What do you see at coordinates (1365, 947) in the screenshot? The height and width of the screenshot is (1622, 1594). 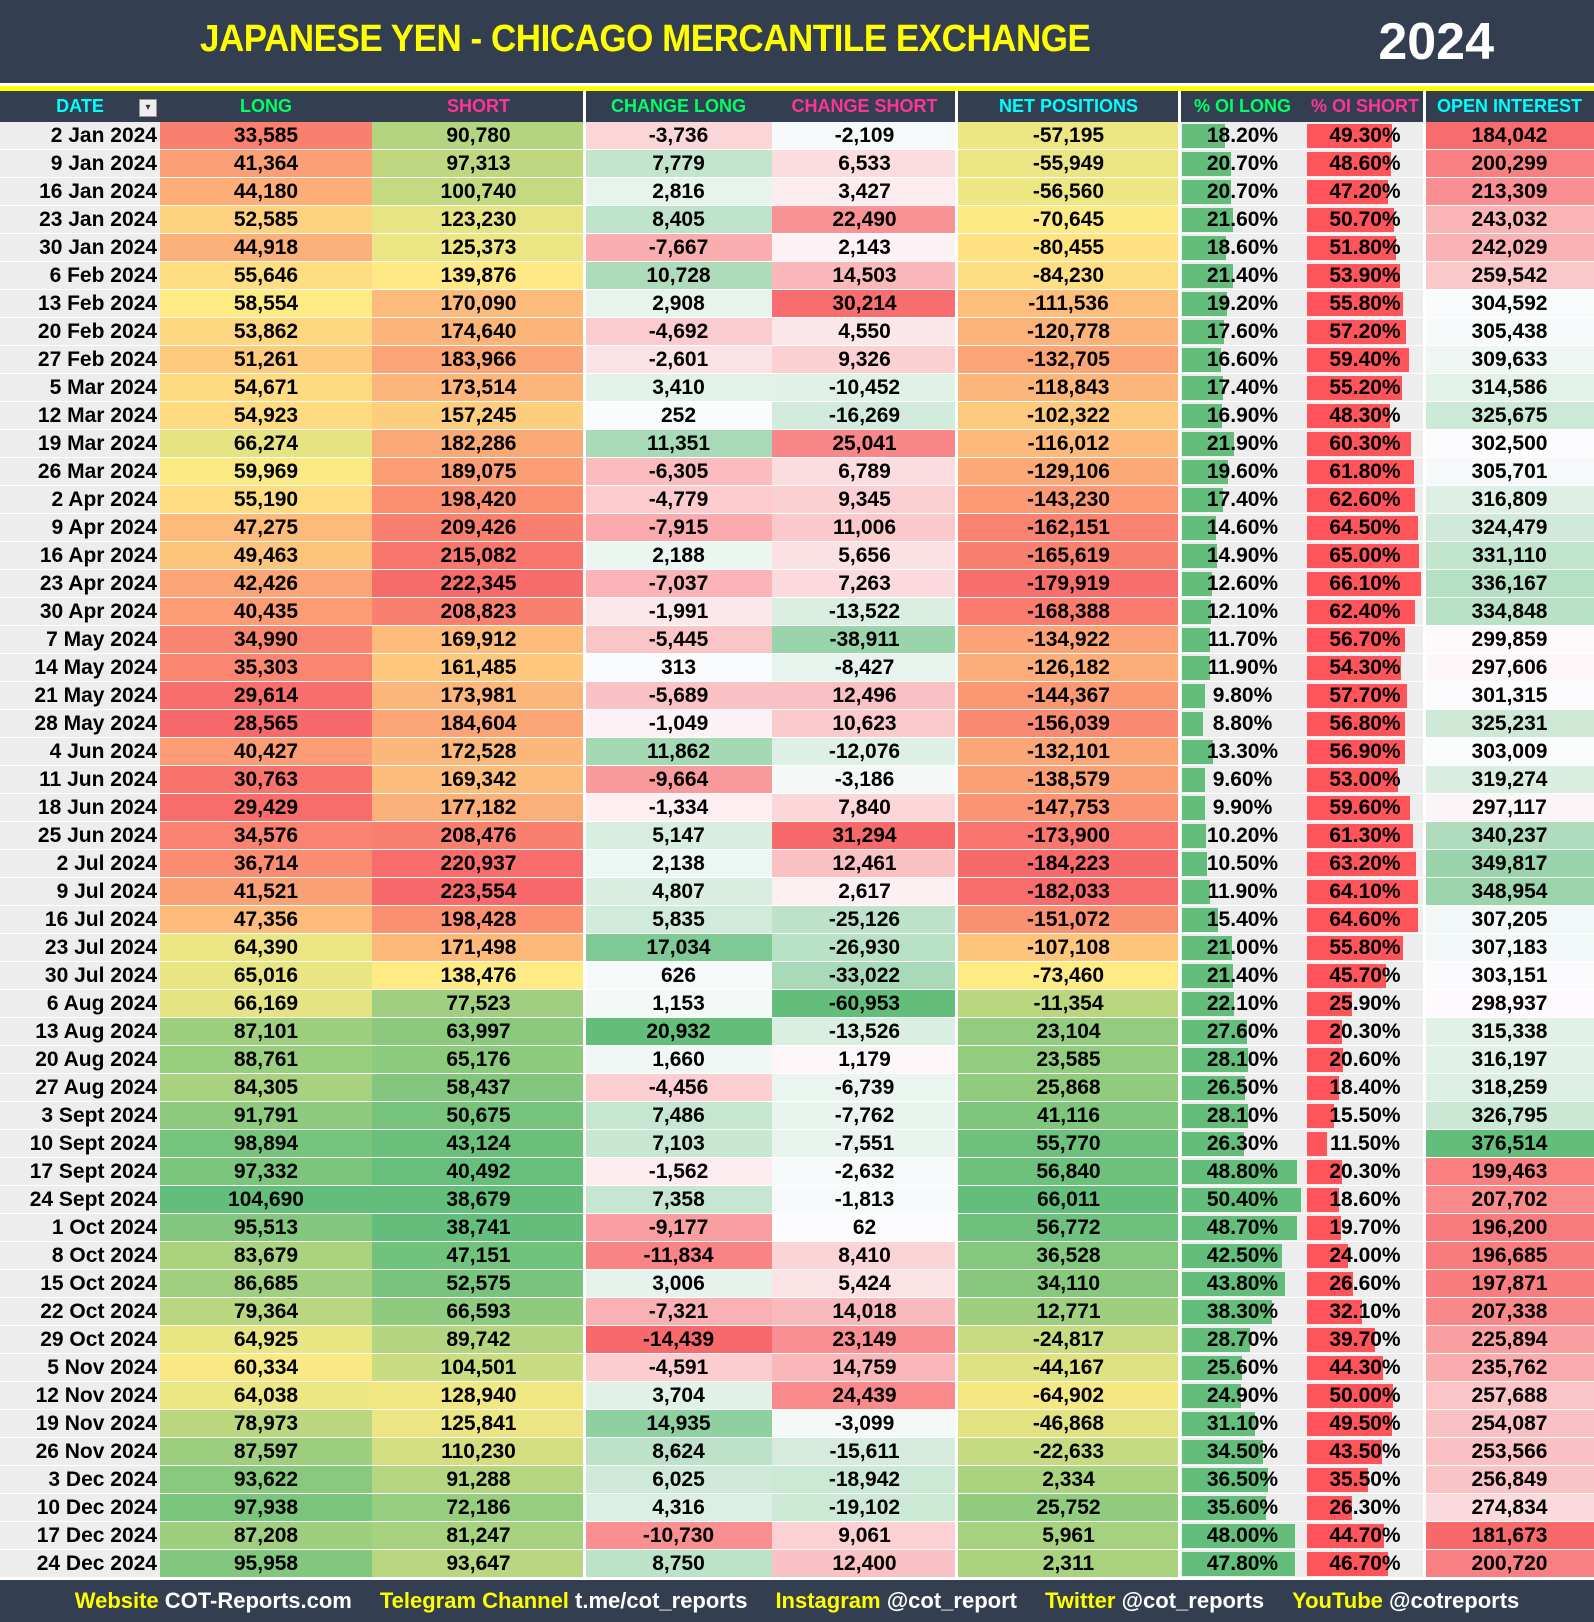 I see `cell-pct-oi-short: 55.80%` at bounding box center [1365, 947].